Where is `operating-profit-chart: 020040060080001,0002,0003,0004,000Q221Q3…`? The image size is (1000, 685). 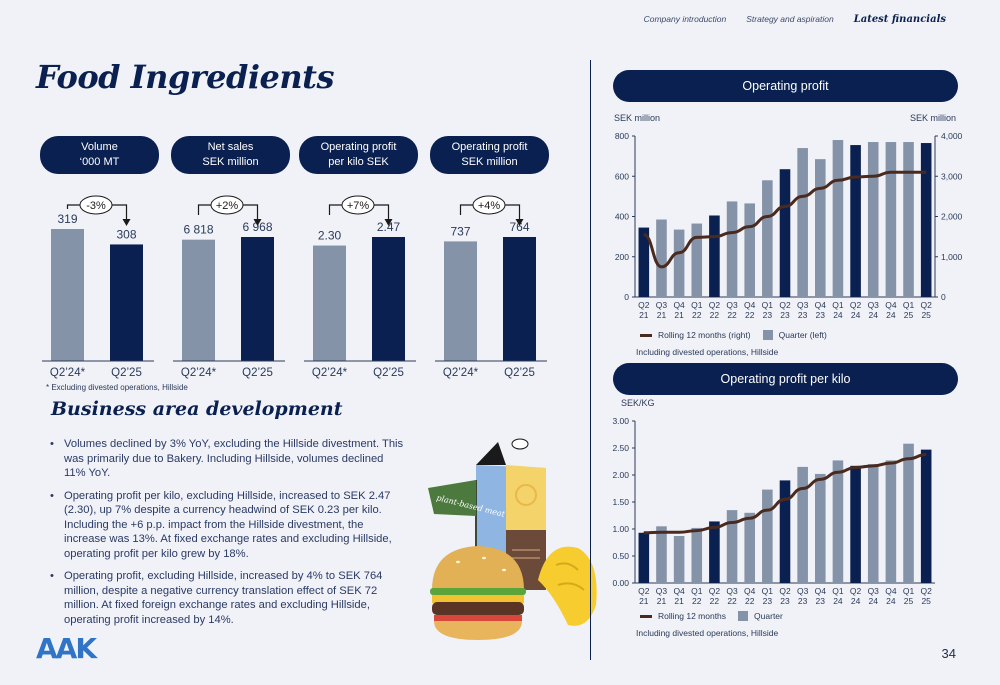 operating-profit-chart: 020040060080001,0002,0003,0004,000Q221Q3… is located at coordinates (789, 225).